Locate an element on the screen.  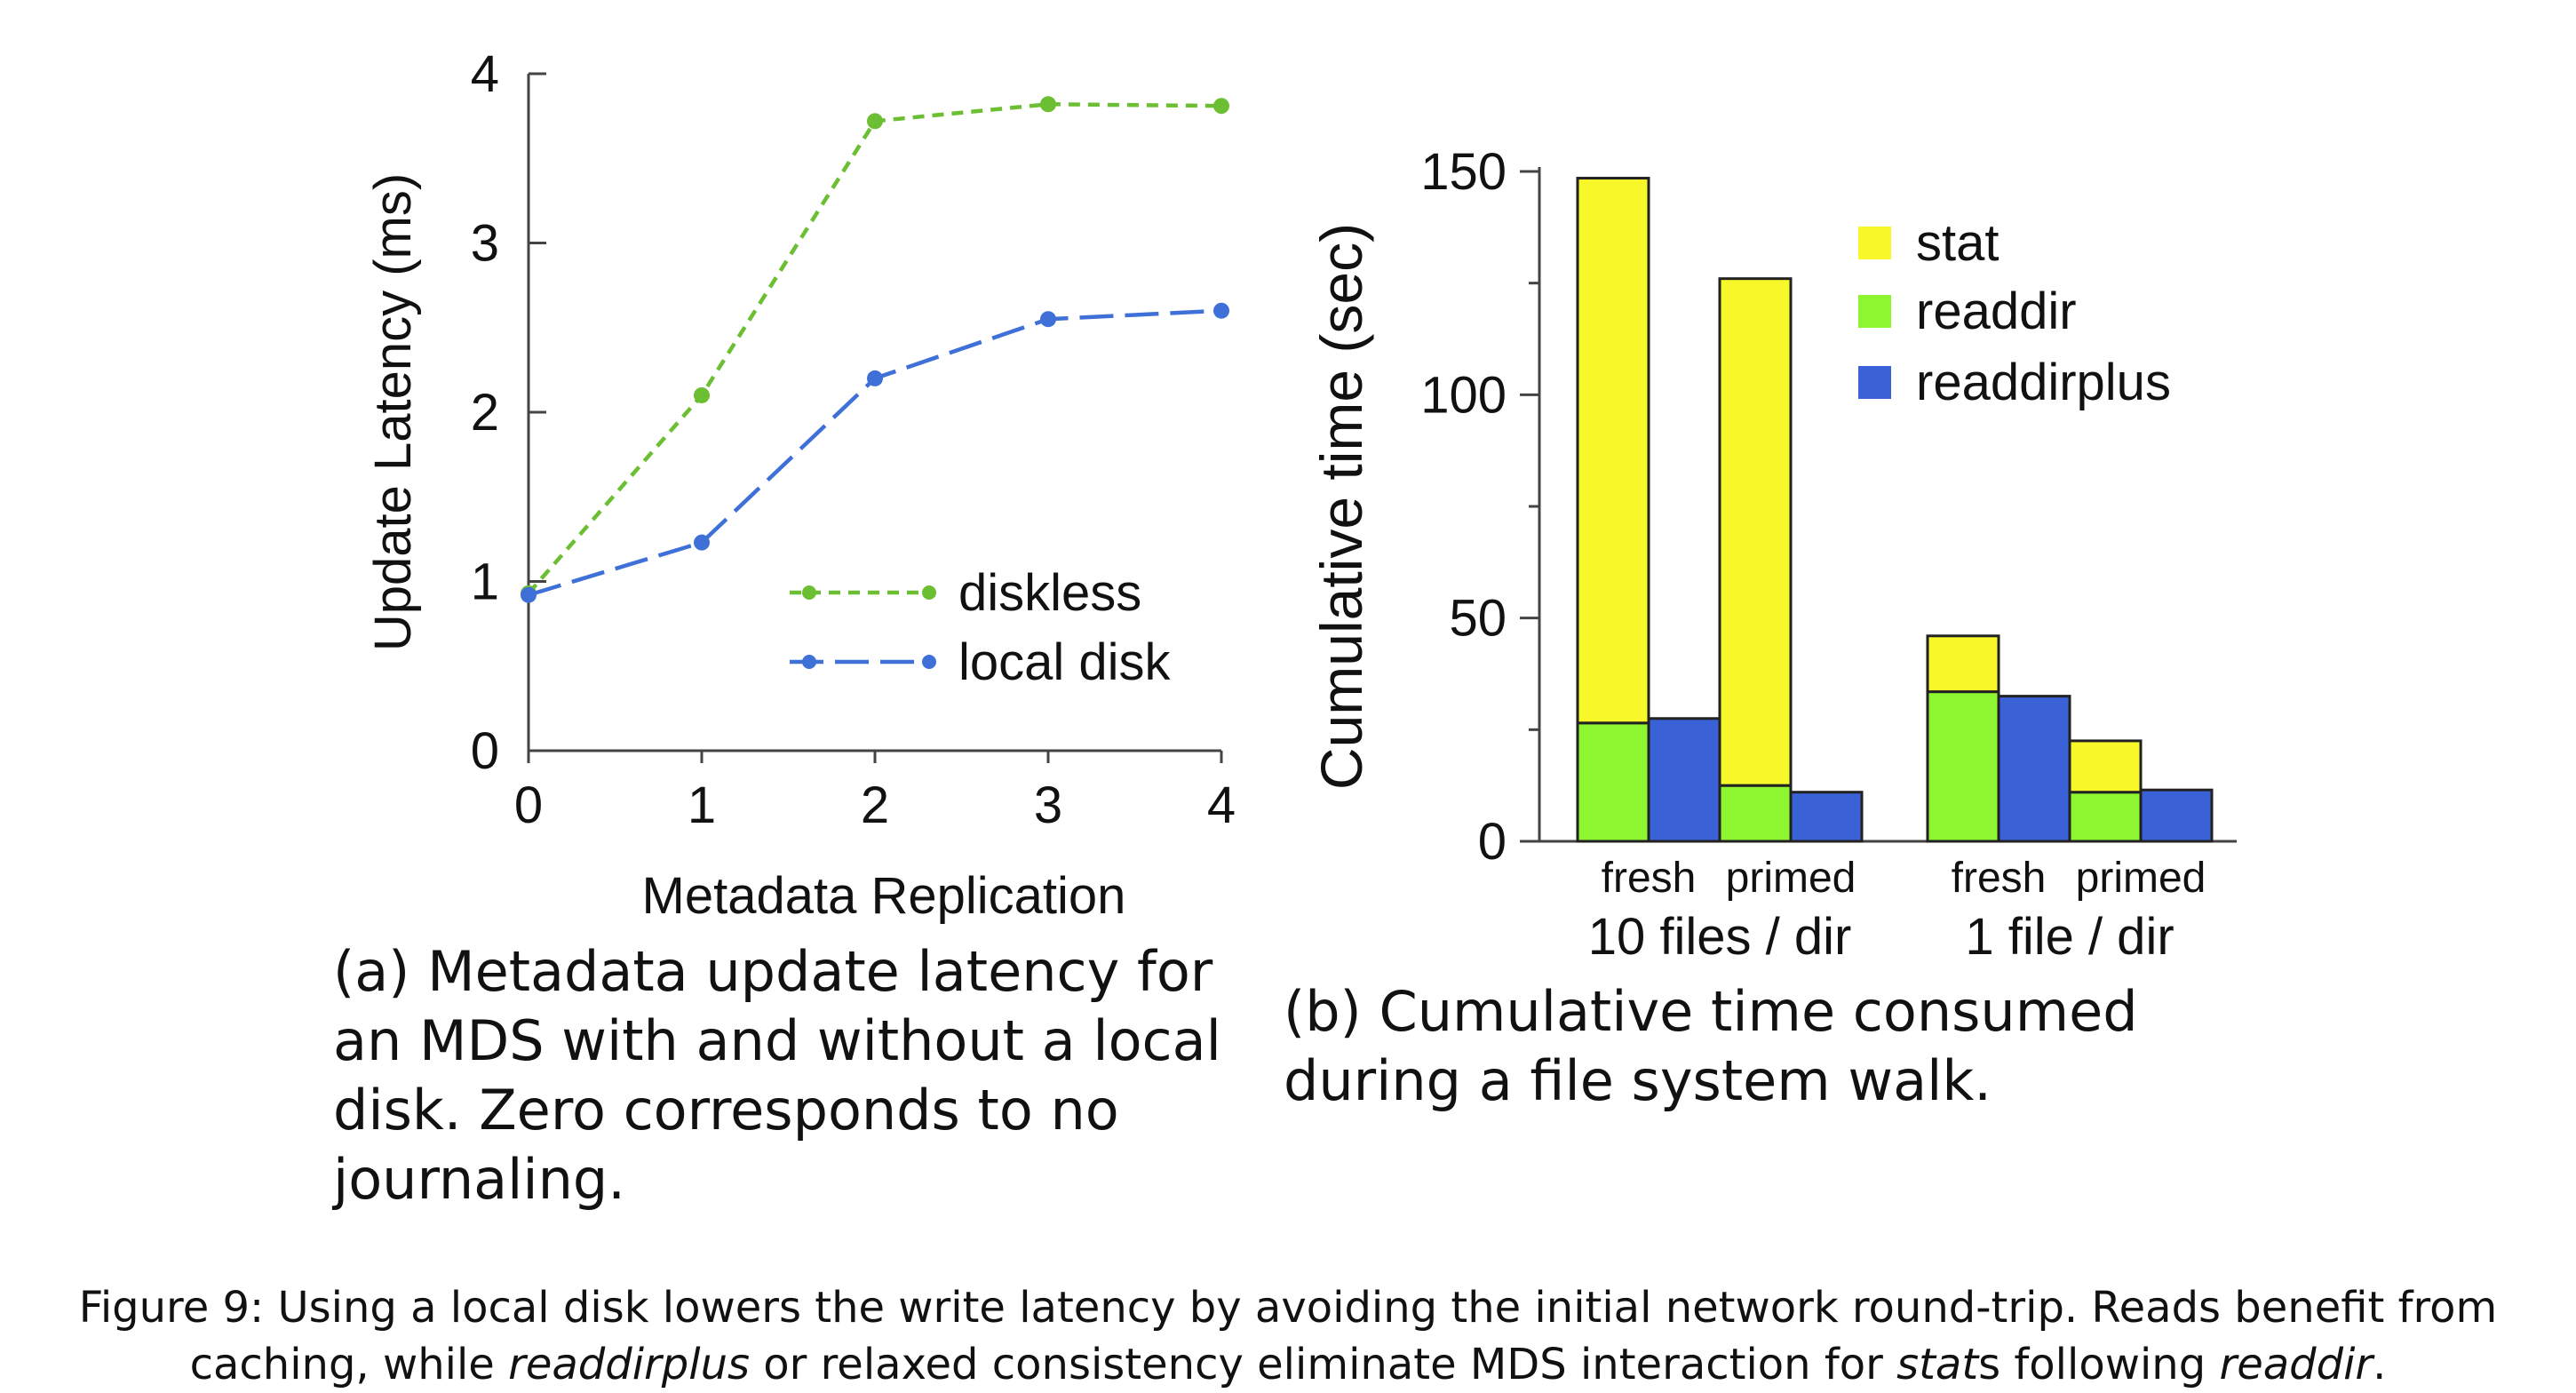
figure-caption-text-3: s following is located at coordinates (2099, 1364).